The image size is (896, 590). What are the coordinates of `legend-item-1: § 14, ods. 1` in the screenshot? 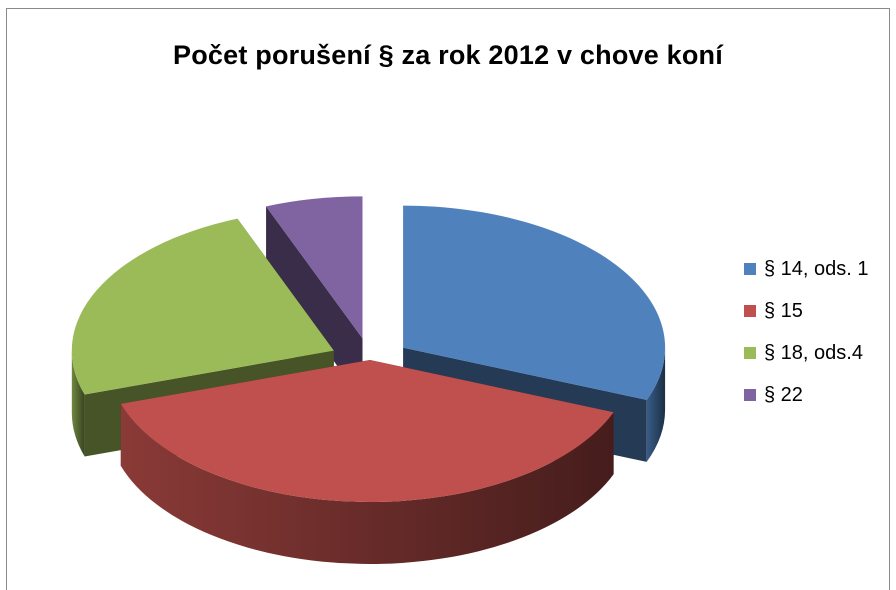 It's located at (806, 269).